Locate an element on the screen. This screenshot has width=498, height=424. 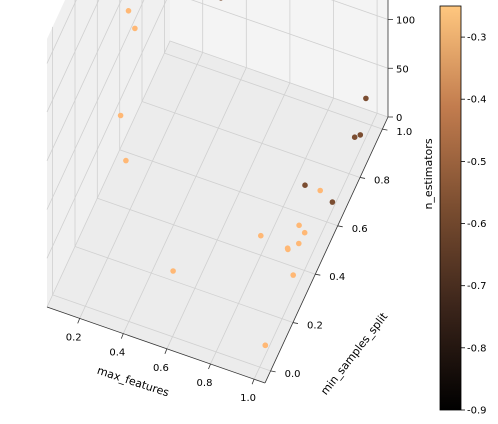
y-tick-label: 0.8 is located at coordinates (382, 181).